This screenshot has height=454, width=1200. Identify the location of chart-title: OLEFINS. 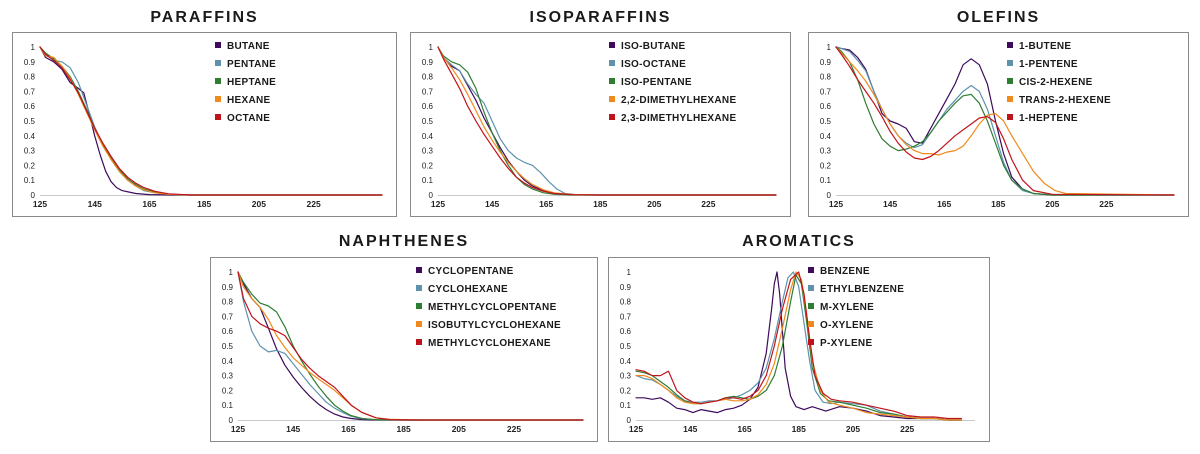
(998, 17).